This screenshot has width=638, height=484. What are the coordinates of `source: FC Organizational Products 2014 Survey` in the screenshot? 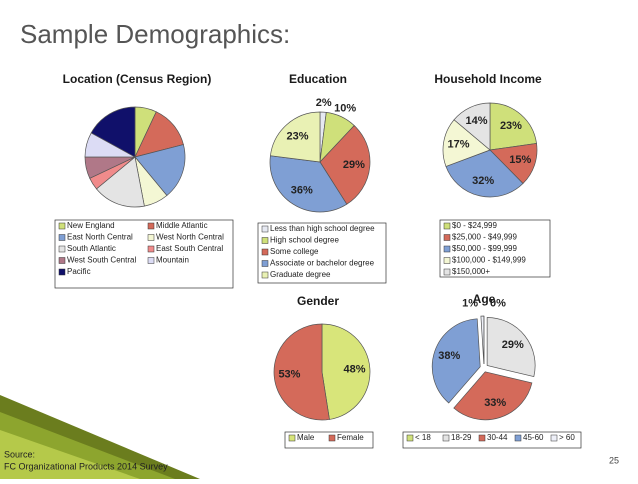 It's located at (86, 466).